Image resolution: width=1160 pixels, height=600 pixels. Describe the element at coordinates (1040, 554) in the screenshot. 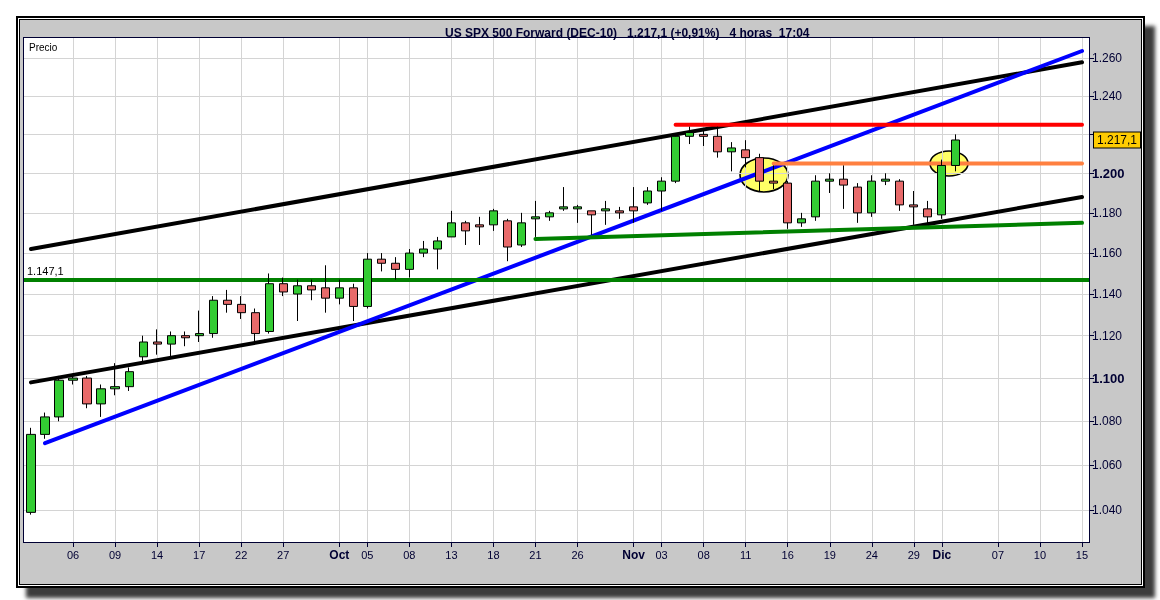

I see `x-tick-label: 10` at that location.